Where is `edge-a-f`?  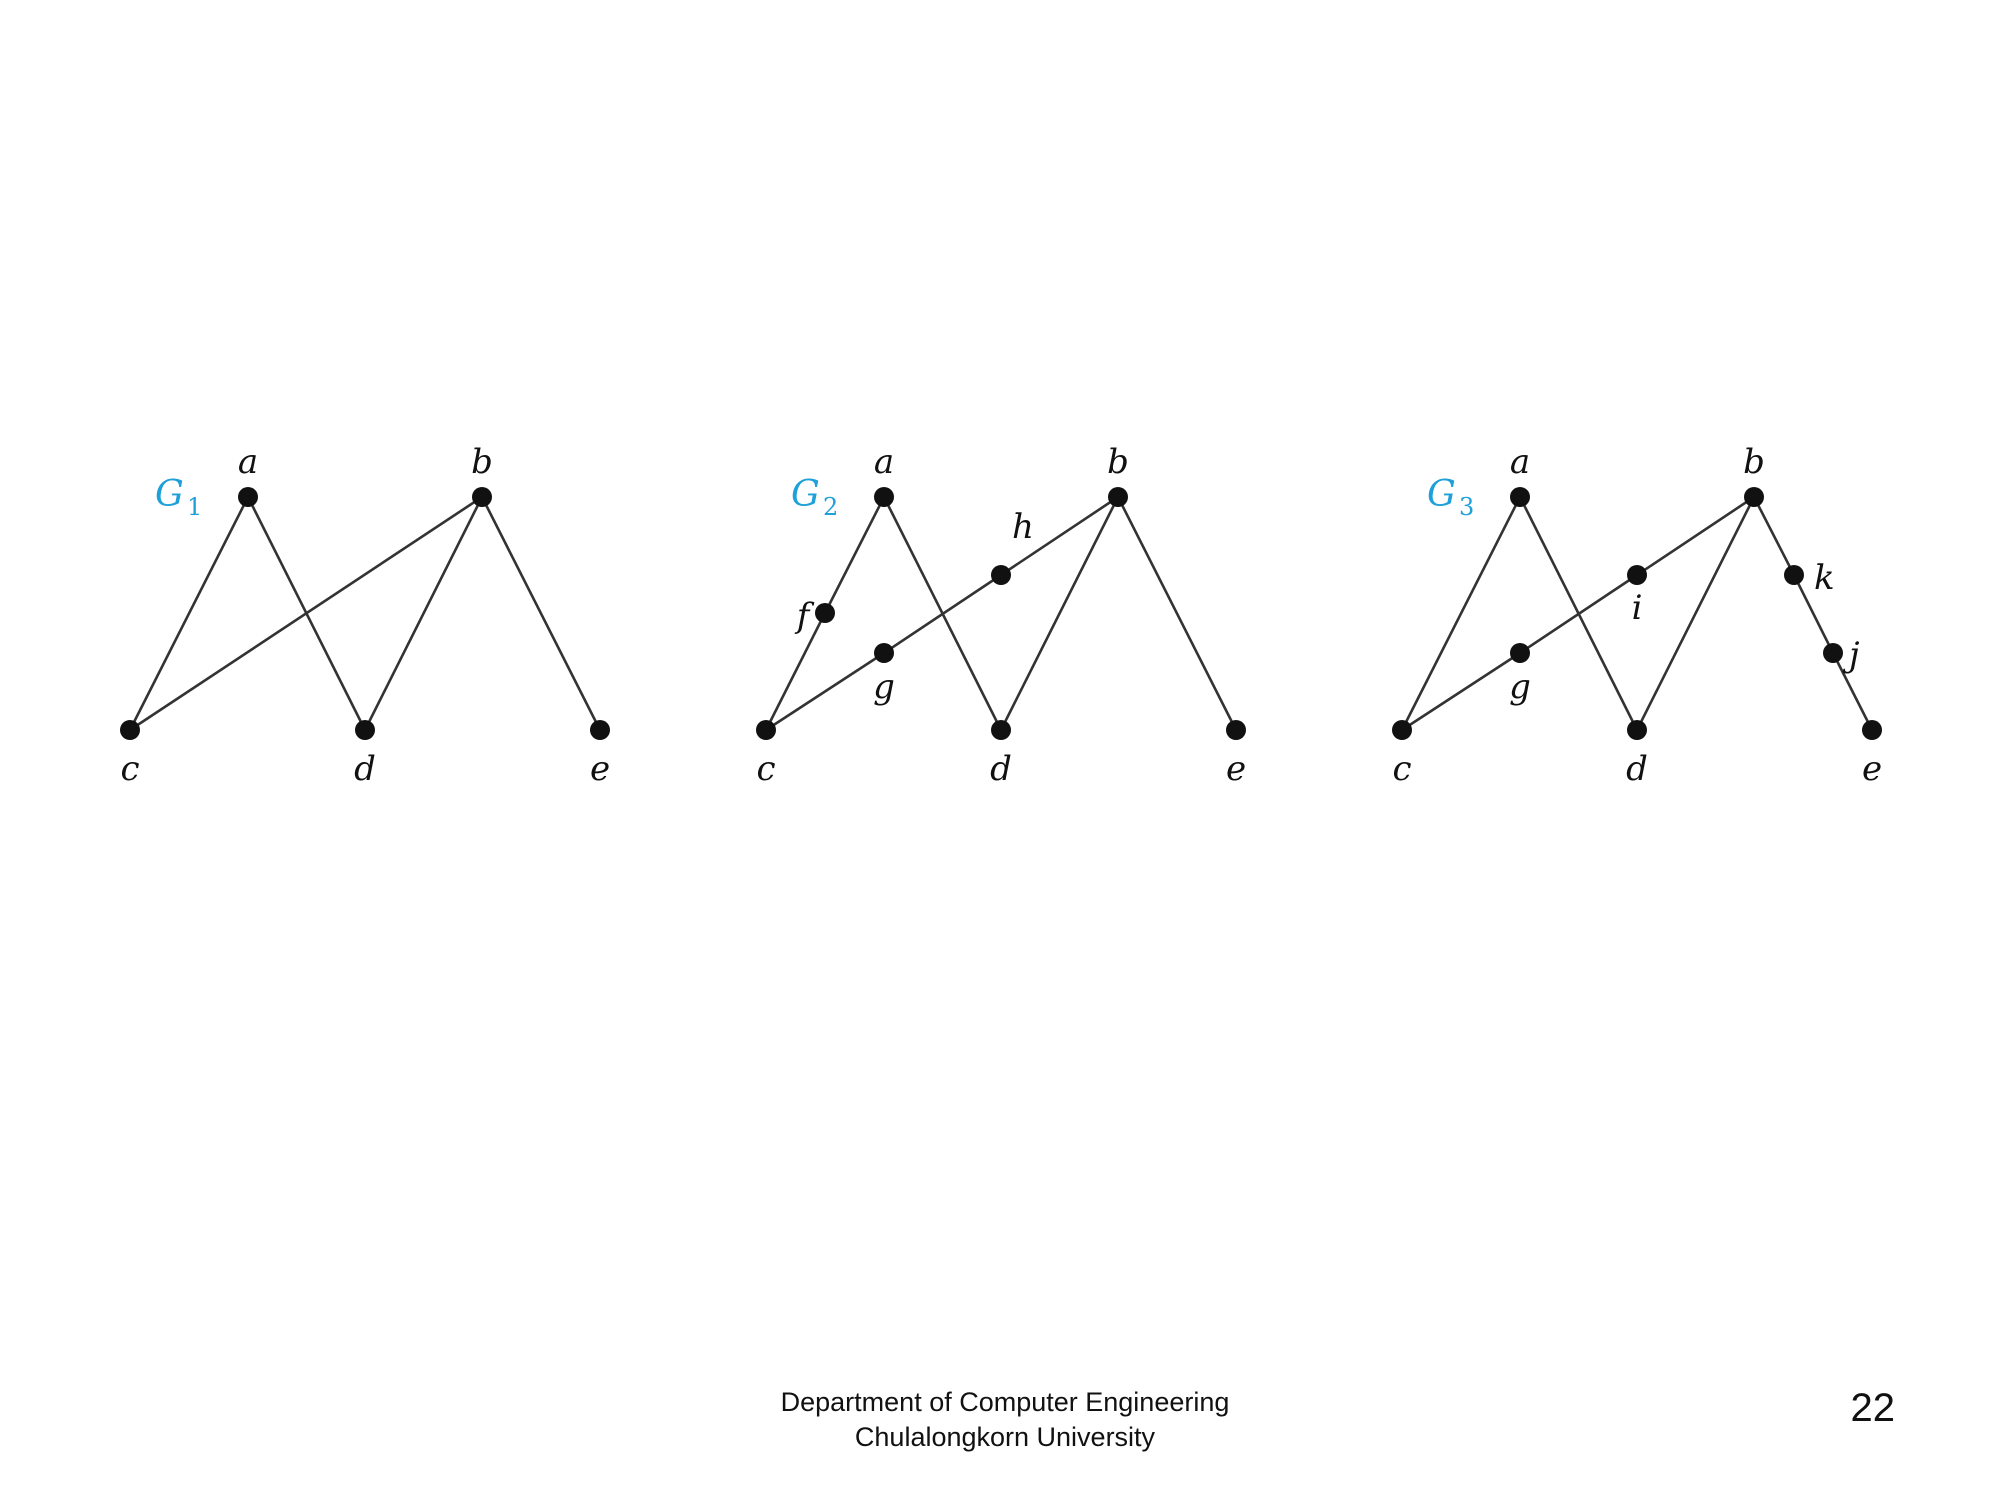
edge-a-f is located at coordinates (854, 555).